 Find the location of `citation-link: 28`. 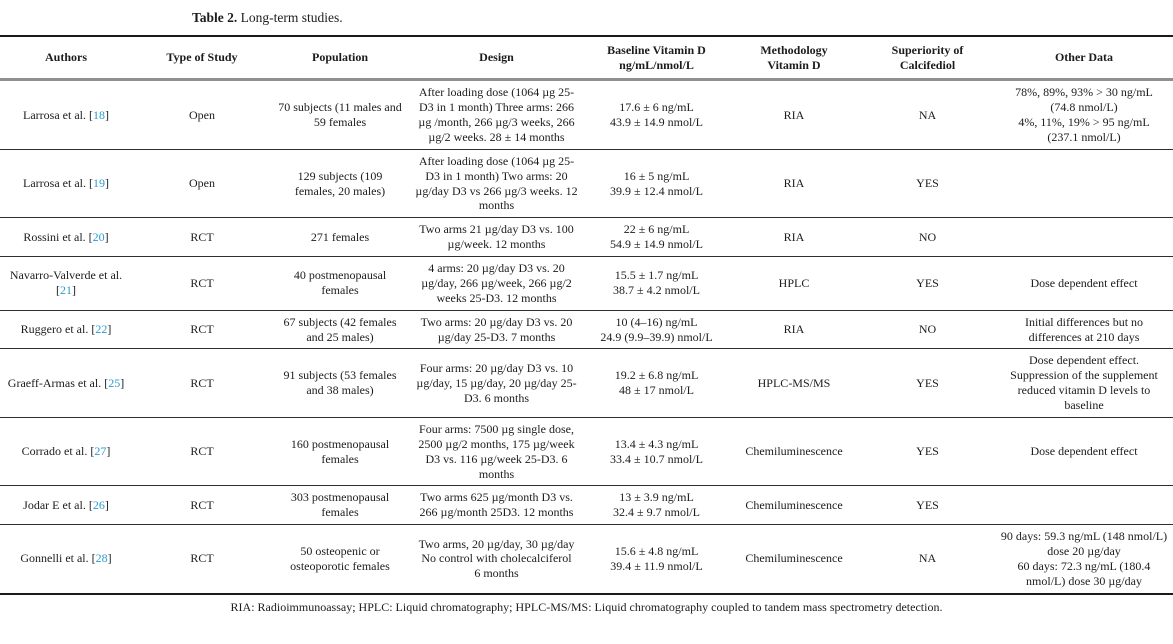

citation-link: 28 is located at coordinates (101, 558).